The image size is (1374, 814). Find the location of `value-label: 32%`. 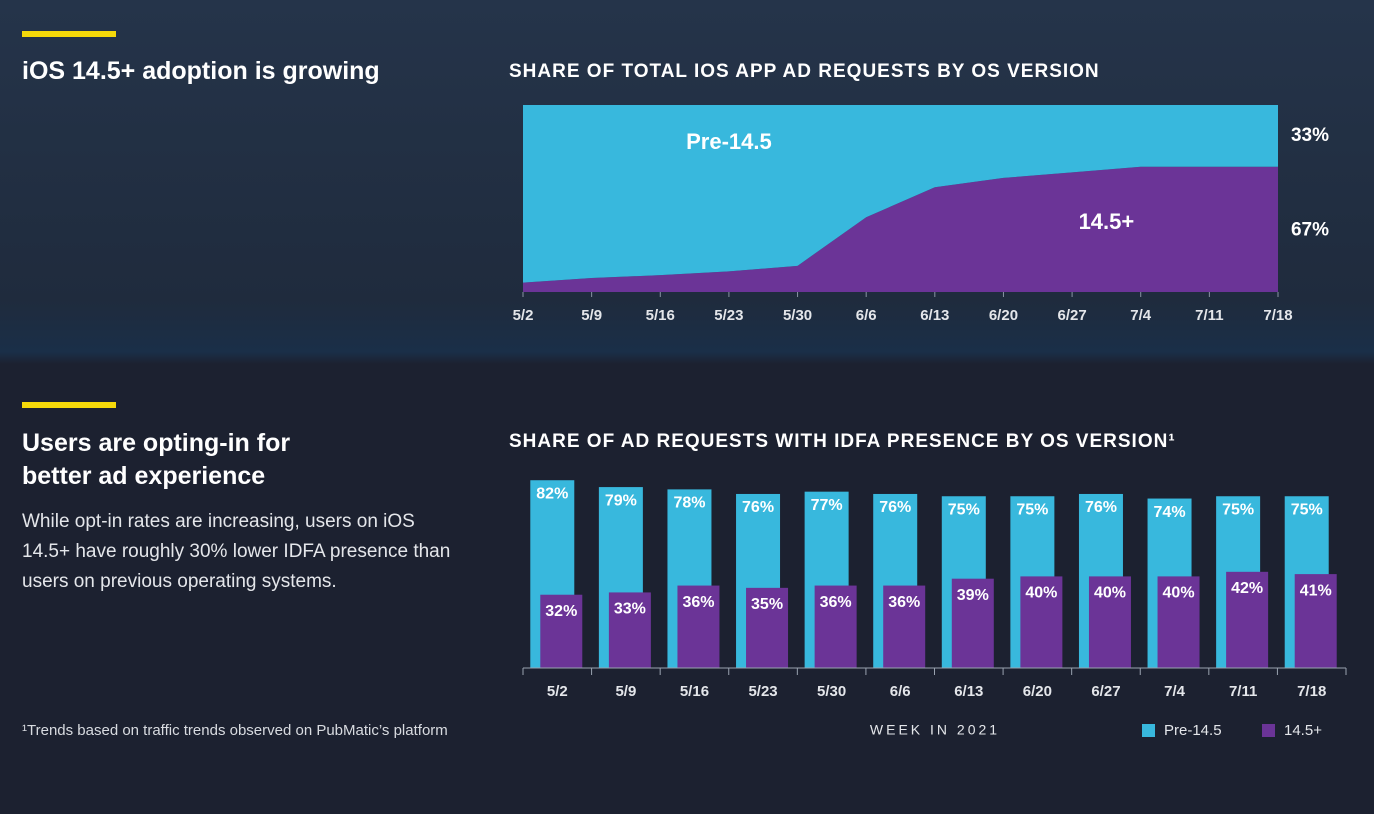

value-label: 32% is located at coordinates (561, 611).